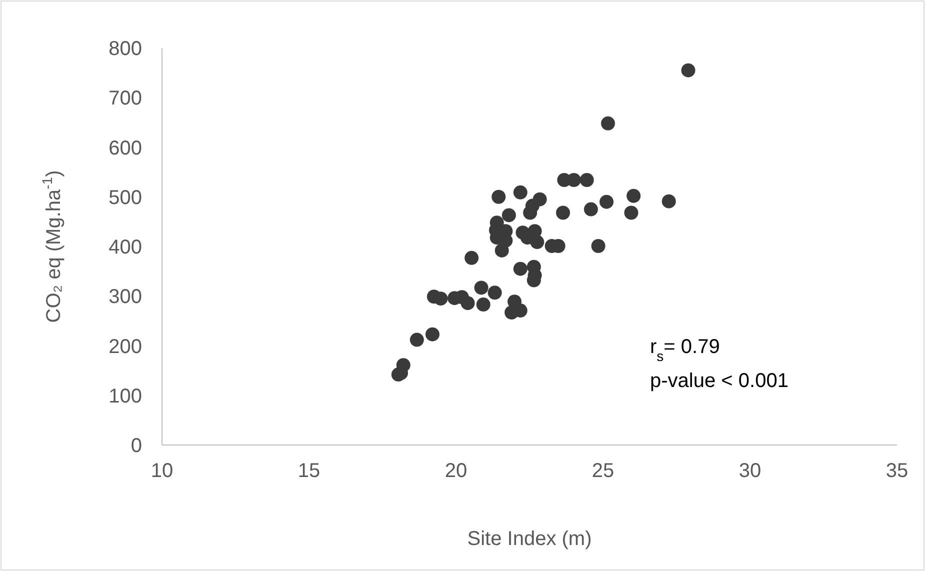 The height and width of the screenshot is (571, 925). Describe the element at coordinates (125, 396) in the screenshot. I see `y-tick-label: 100` at that location.